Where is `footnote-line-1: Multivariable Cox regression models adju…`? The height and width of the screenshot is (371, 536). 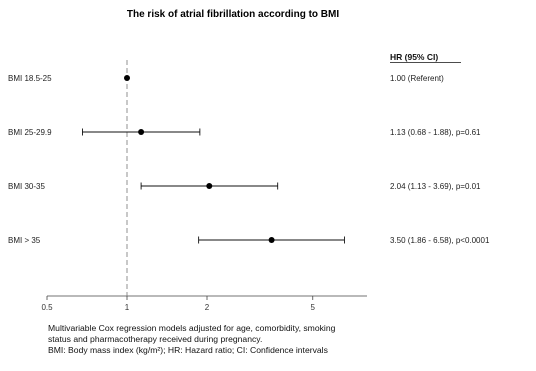
footnote-line-1: Multivariable Cox regression models adju… is located at coordinates (192, 328).